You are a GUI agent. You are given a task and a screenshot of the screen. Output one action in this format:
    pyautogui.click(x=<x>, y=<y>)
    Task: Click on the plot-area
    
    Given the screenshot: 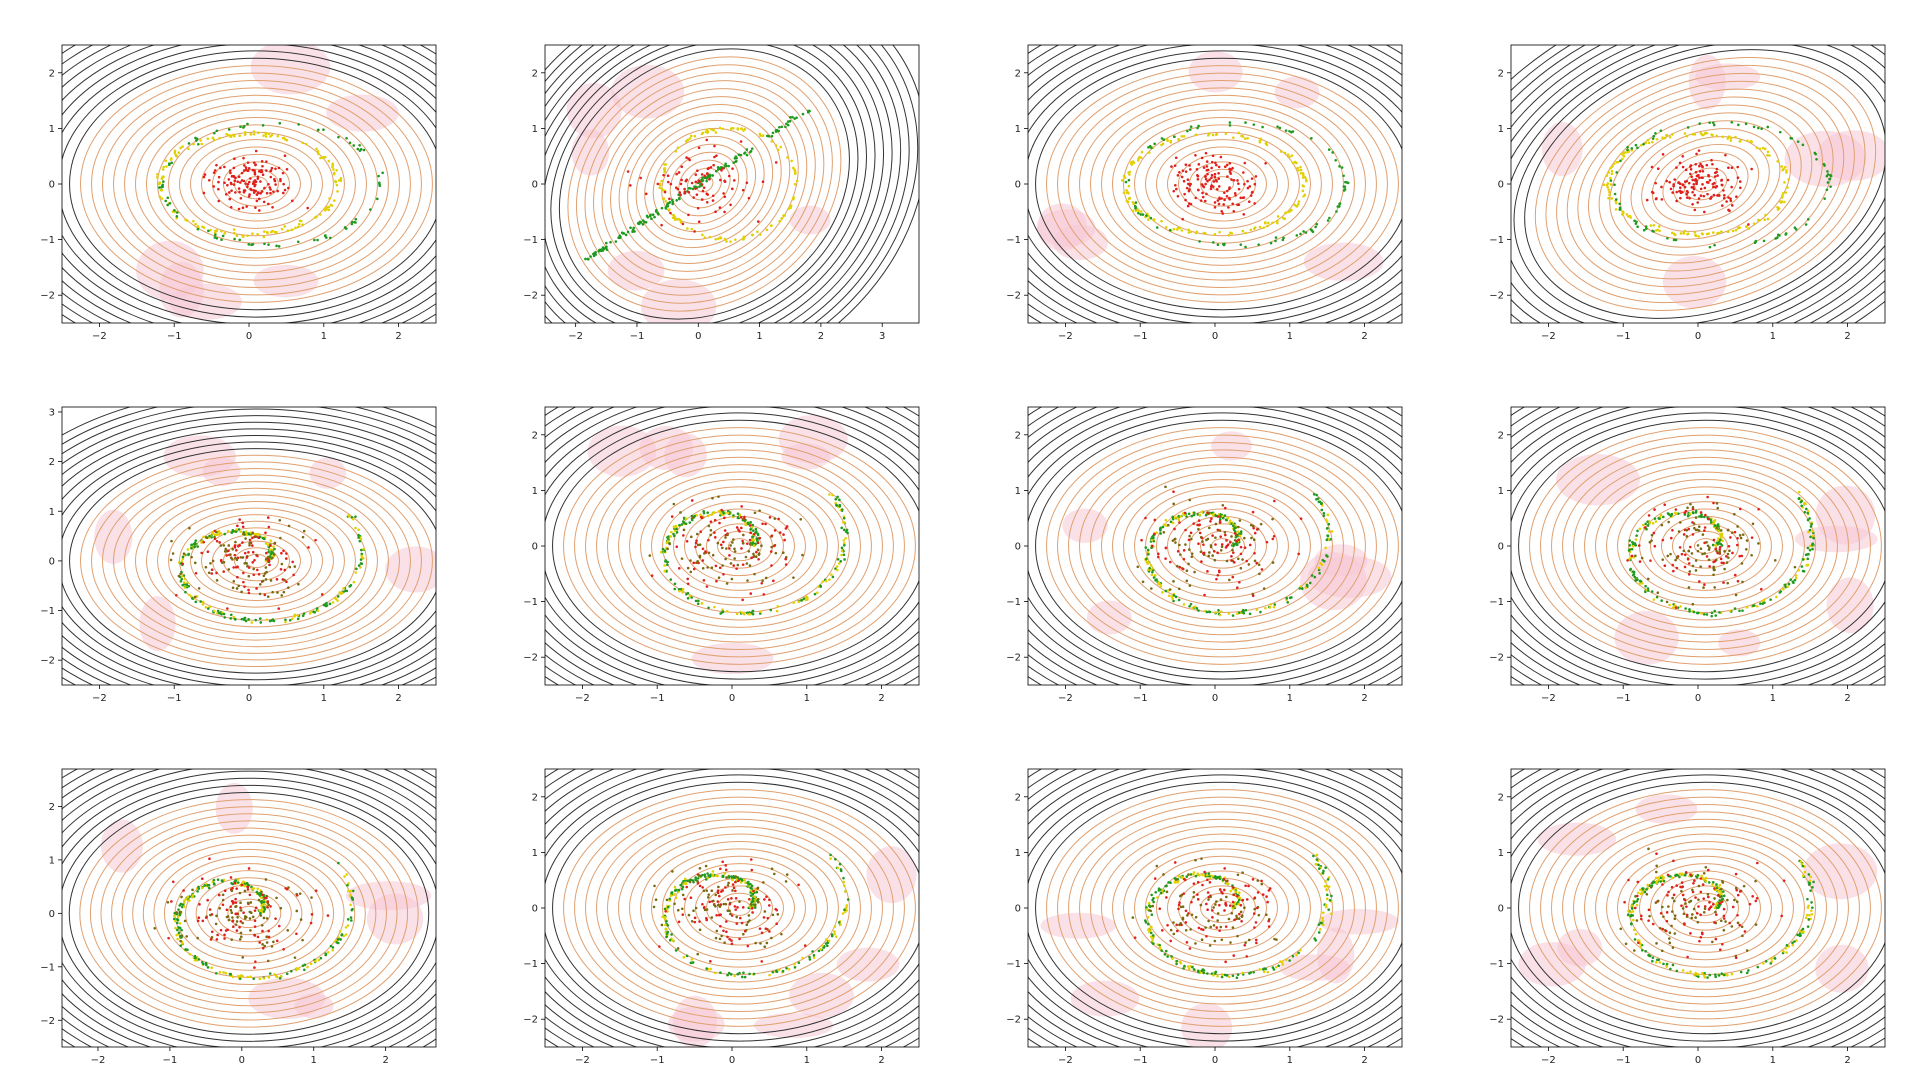 What is the action you would take?
    pyautogui.click(x=249, y=908)
    